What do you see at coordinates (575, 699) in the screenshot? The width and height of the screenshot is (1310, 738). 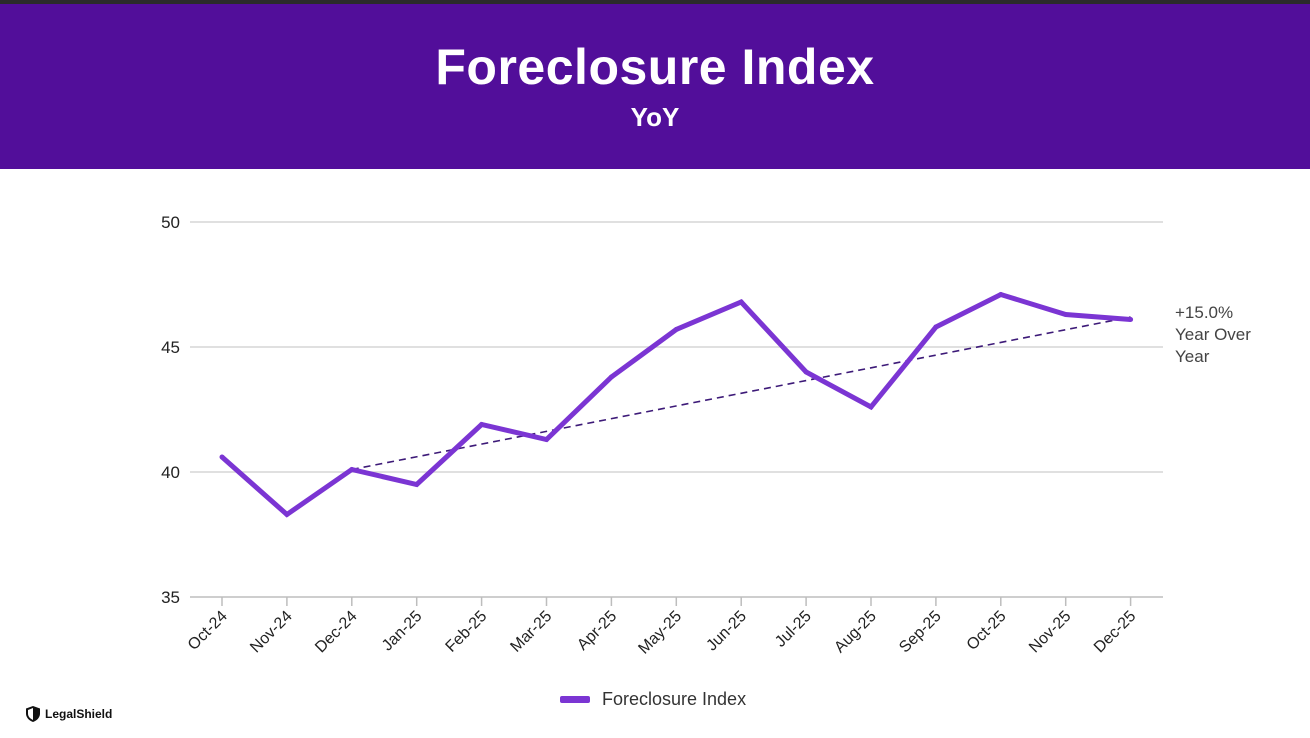 I see `legend-swatch` at bounding box center [575, 699].